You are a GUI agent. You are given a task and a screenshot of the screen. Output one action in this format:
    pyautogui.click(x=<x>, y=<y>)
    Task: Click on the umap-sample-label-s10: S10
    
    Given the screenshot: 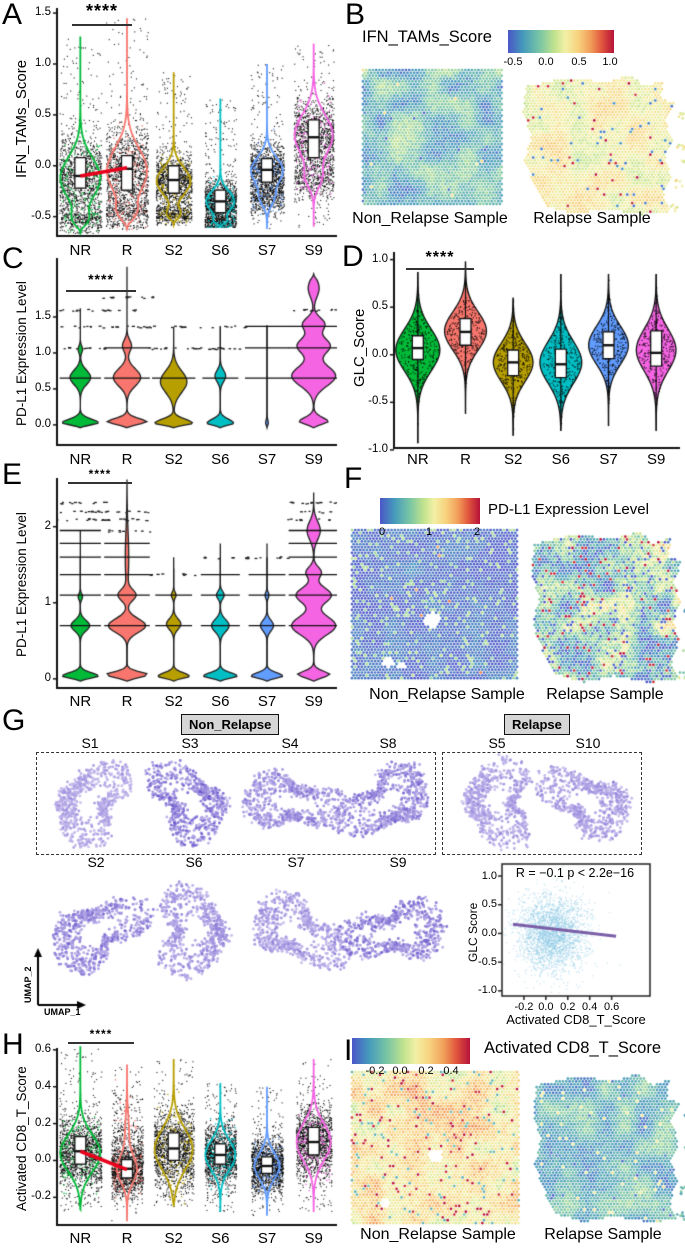 What is the action you would take?
    pyautogui.click(x=588, y=743)
    